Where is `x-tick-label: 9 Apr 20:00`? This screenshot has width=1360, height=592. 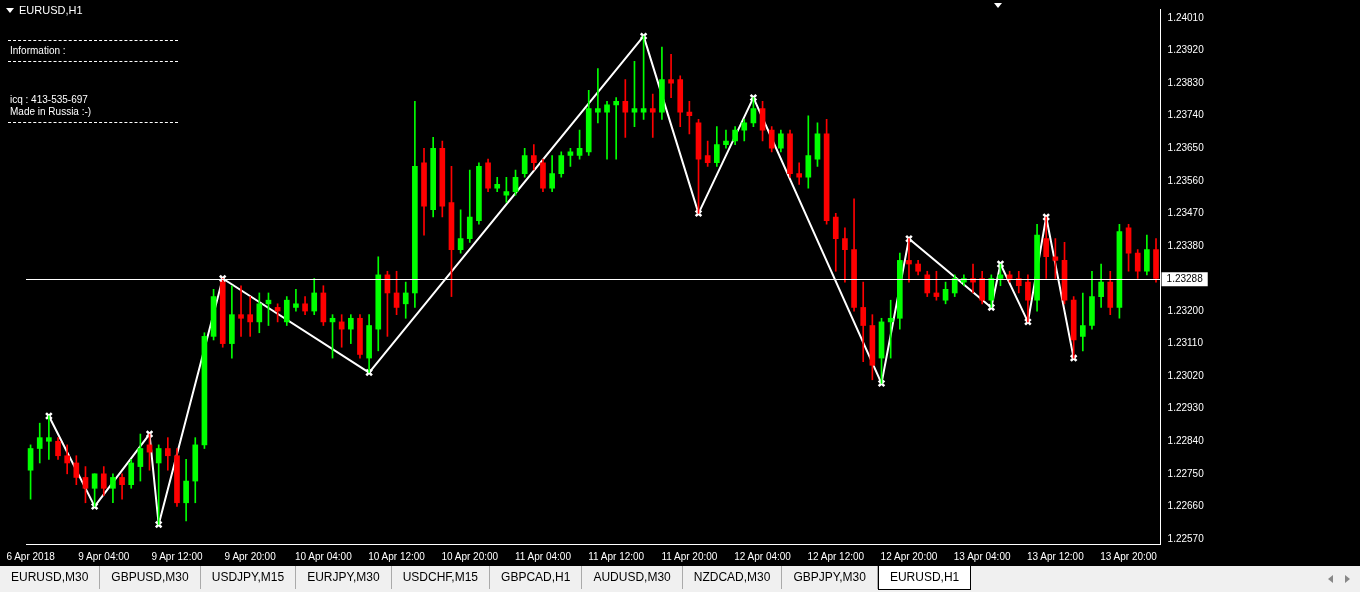 x-tick-label: 9 Apr 20:00 is located at coordinates (250, 556).